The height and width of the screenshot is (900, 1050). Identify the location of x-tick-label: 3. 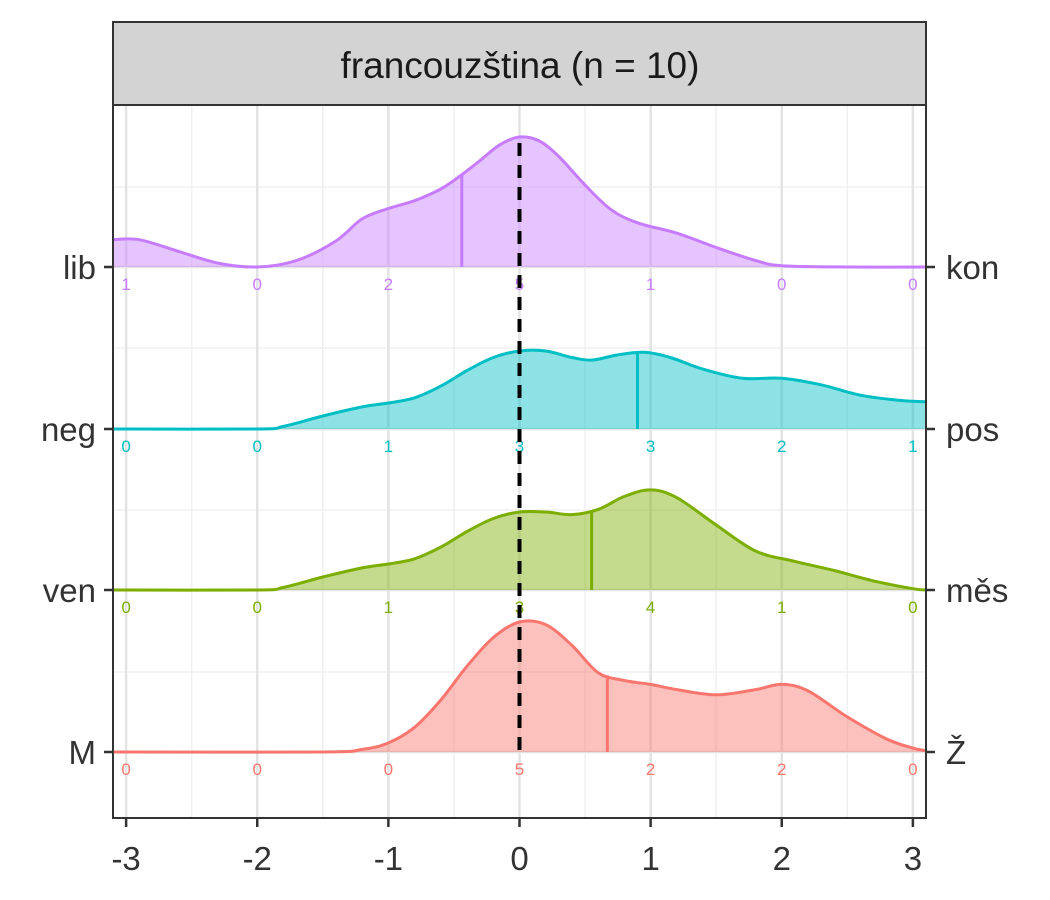
(913, 858).